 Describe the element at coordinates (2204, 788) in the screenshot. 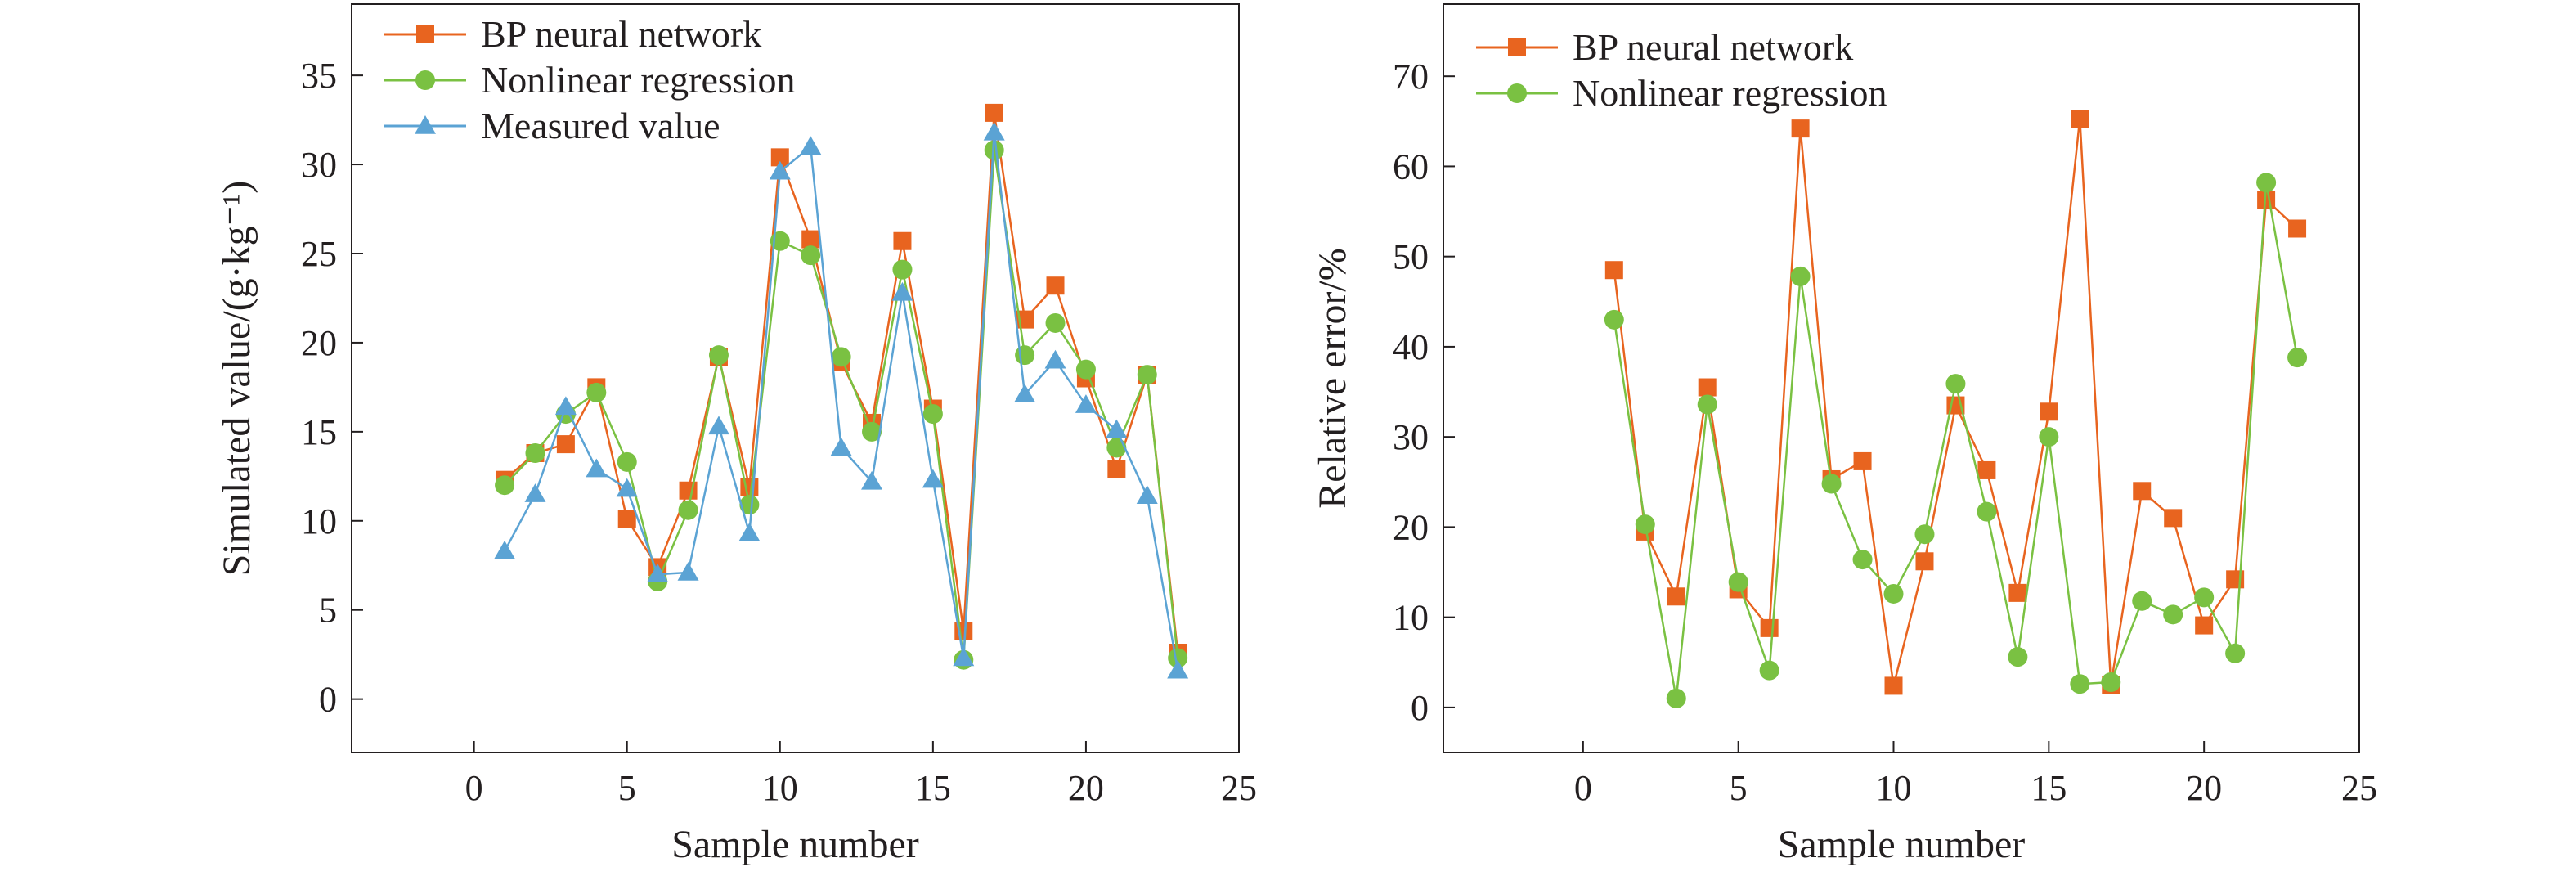

I see `x-tick-label: 20` at that location.